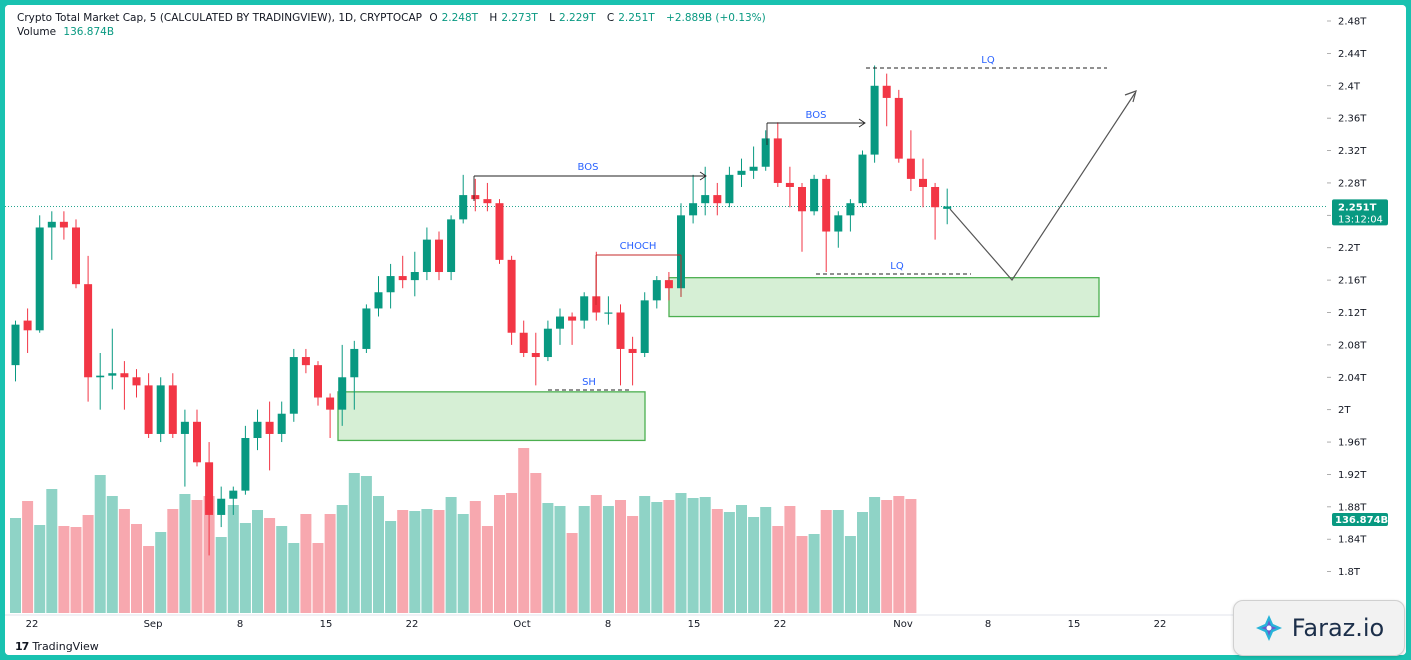 The width and height of the screenshot is (1411, 660). Describe the element at coordinates (1352, 183) in the screenshot. I see `price-tick-label: 2.28T` at that location.